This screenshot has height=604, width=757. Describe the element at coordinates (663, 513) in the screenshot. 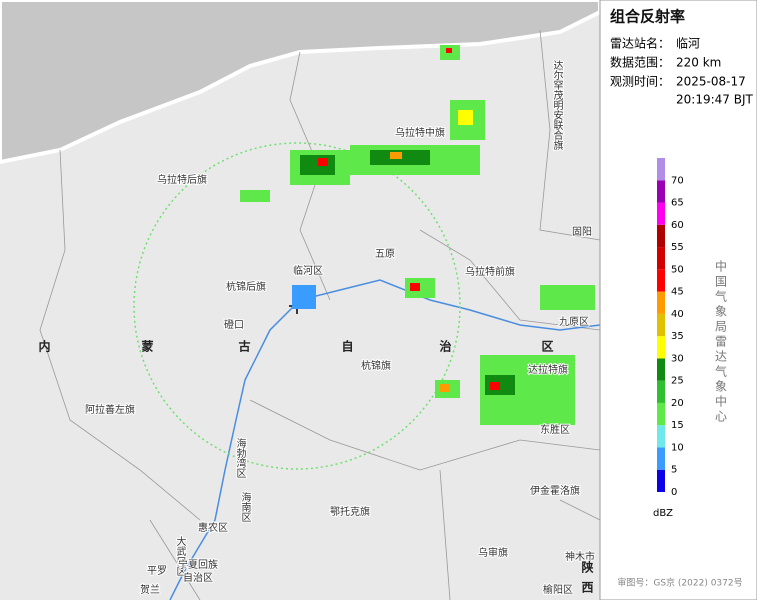

I see `legend-unit: dBZ` at that location.